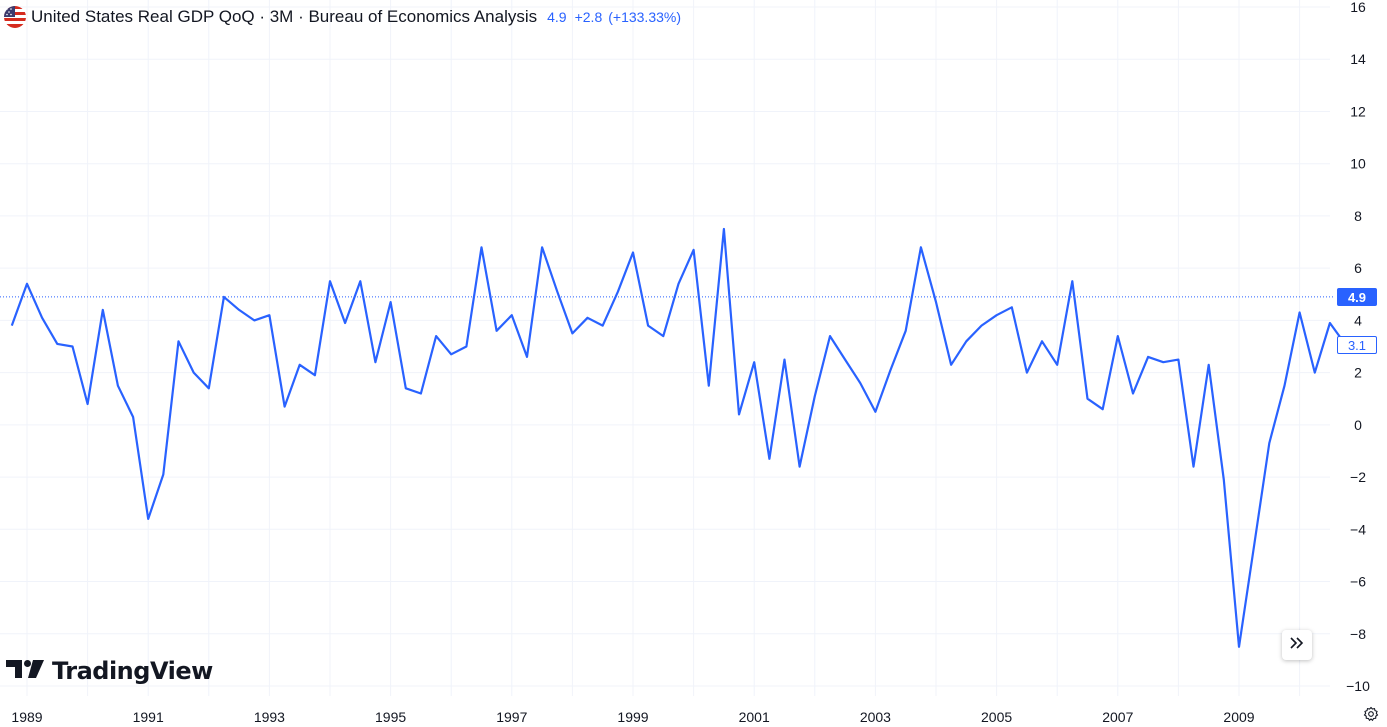  I want to click on x-tick-label: 1991, so click(148, 717).